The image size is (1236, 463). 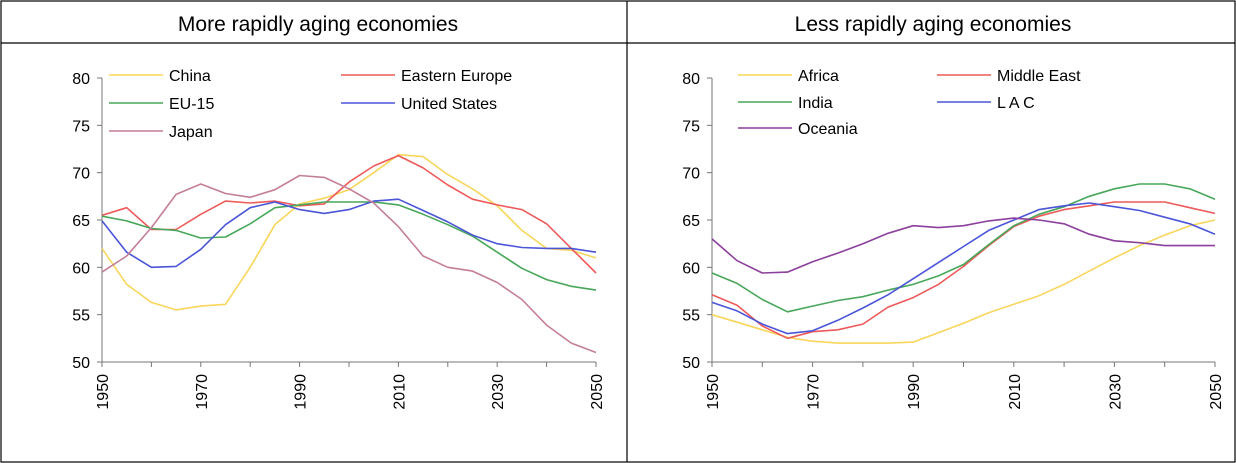 I want to click on right-legend-label-2: India, so click(x=815, y=103).